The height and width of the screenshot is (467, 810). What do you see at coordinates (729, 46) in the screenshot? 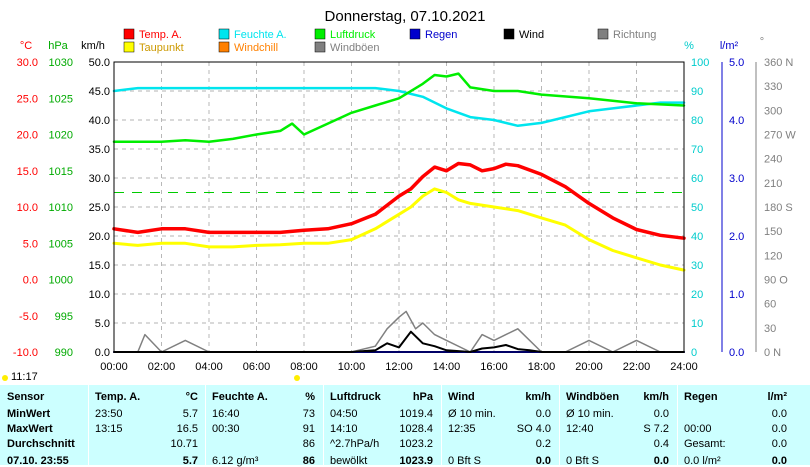
I see `unit-label-4: l/m²` at bounding box center [729, 46].